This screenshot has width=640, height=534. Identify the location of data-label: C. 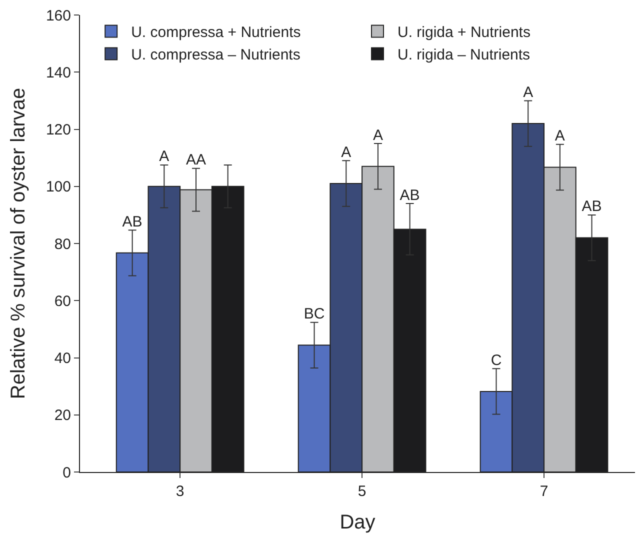
(496, 360).